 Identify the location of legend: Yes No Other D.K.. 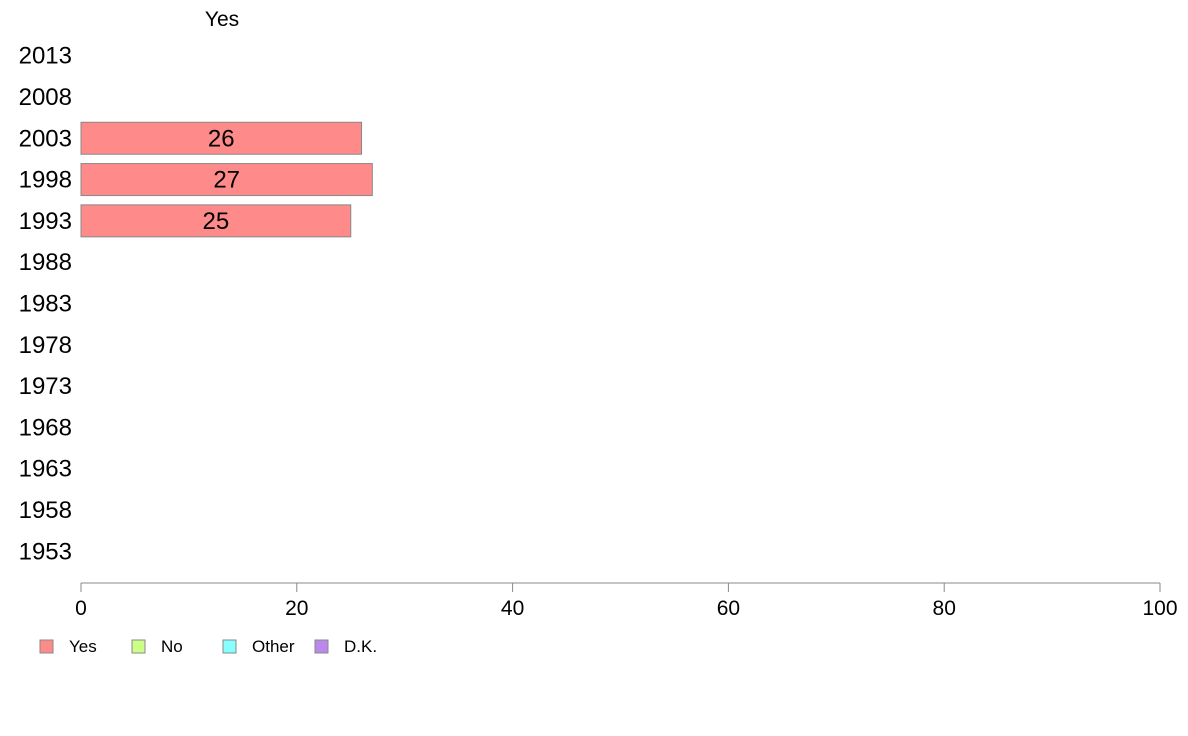
(208, 646).